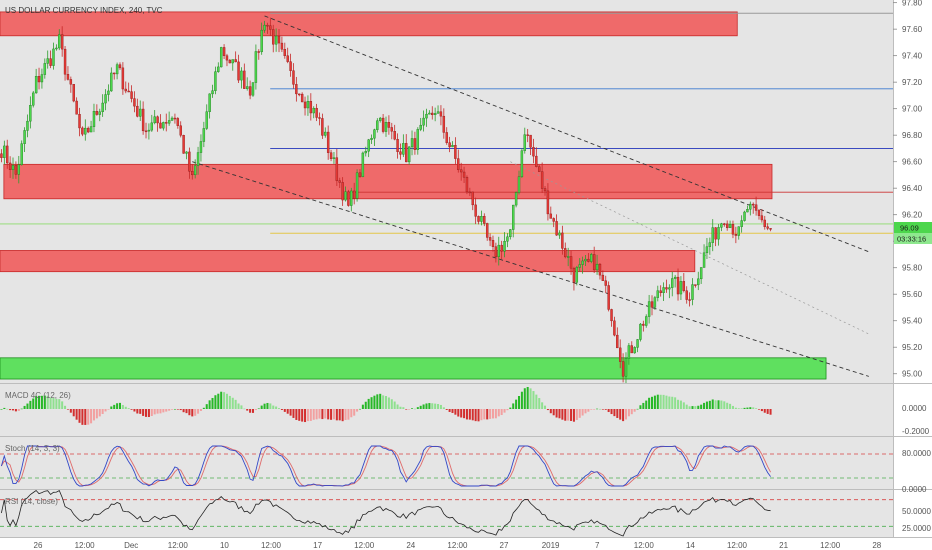 This screenshot has width=932, height=550. I want to click on macd-label: MACD 4C (12, 26), so click(38, 395).